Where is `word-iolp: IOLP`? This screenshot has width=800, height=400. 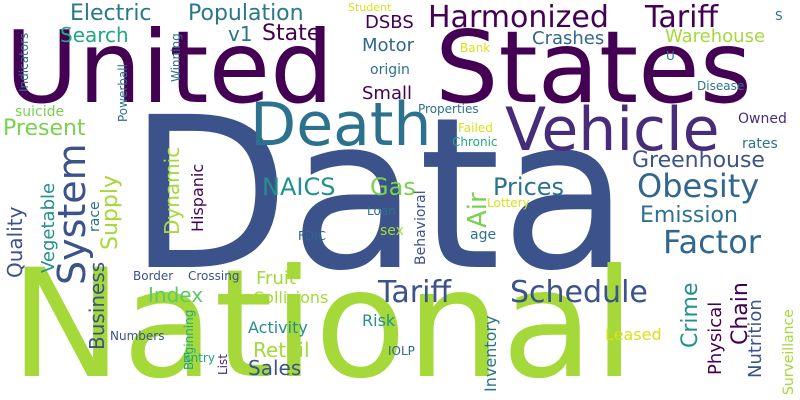
word-iolp: IOLP is located at coordinates (401, 351).